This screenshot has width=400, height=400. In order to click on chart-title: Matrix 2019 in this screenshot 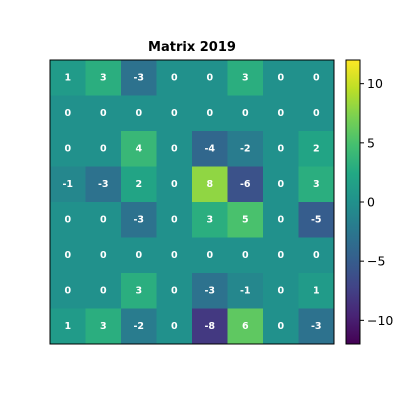, I will do `click(192, 47)`.